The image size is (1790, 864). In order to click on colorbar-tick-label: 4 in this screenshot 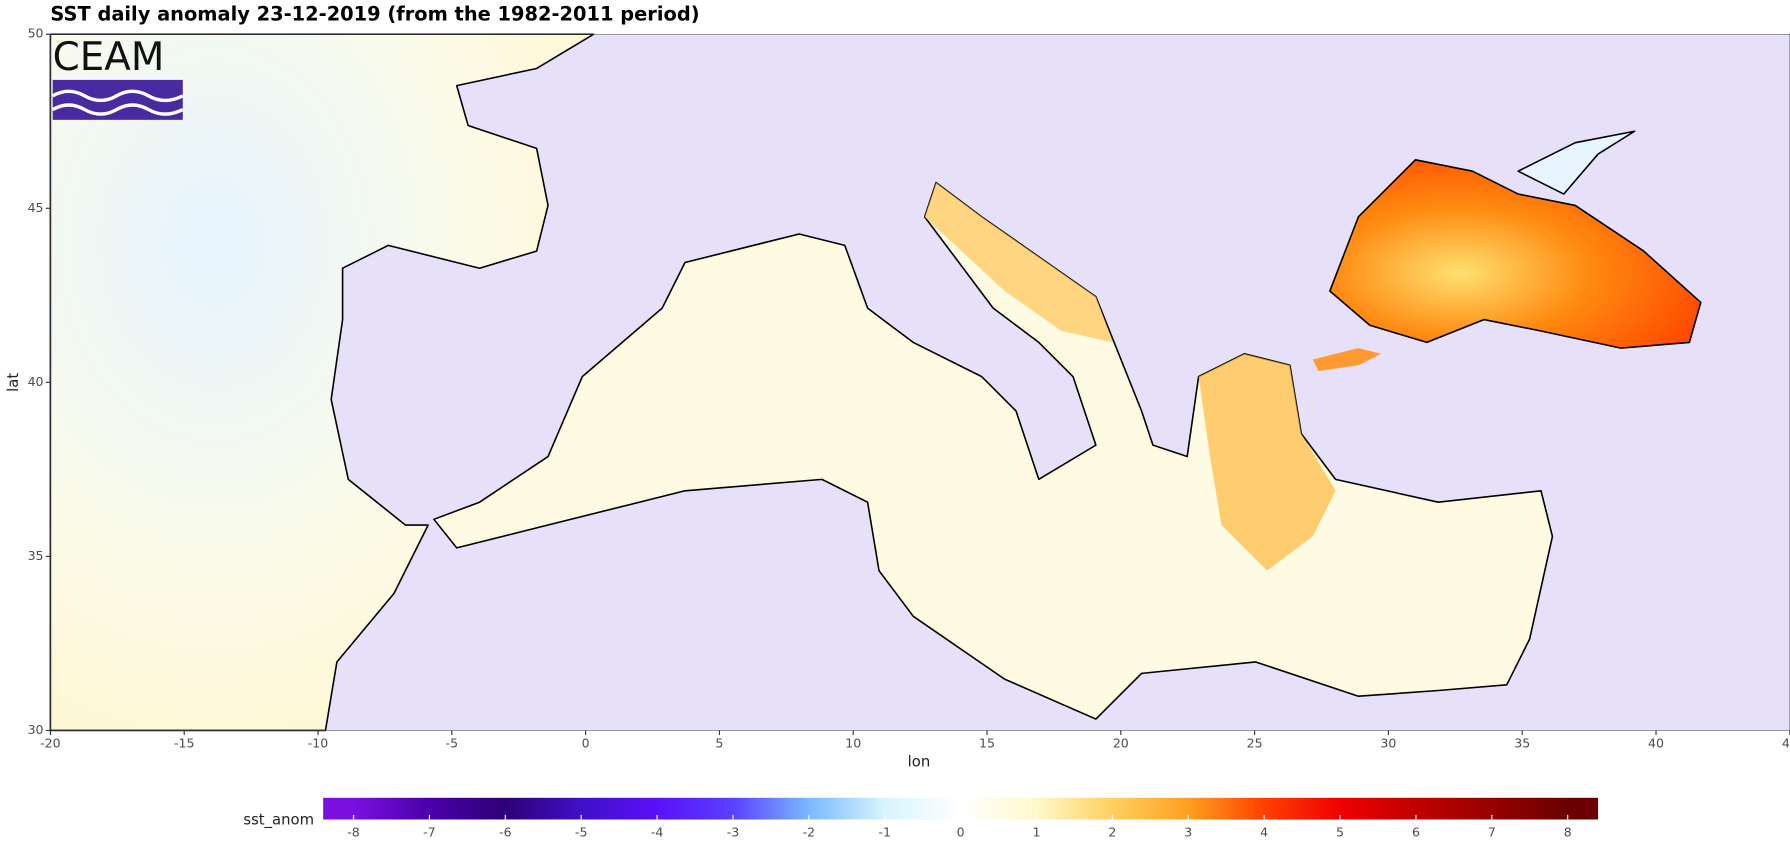, I will do `click(1264, 832)`.